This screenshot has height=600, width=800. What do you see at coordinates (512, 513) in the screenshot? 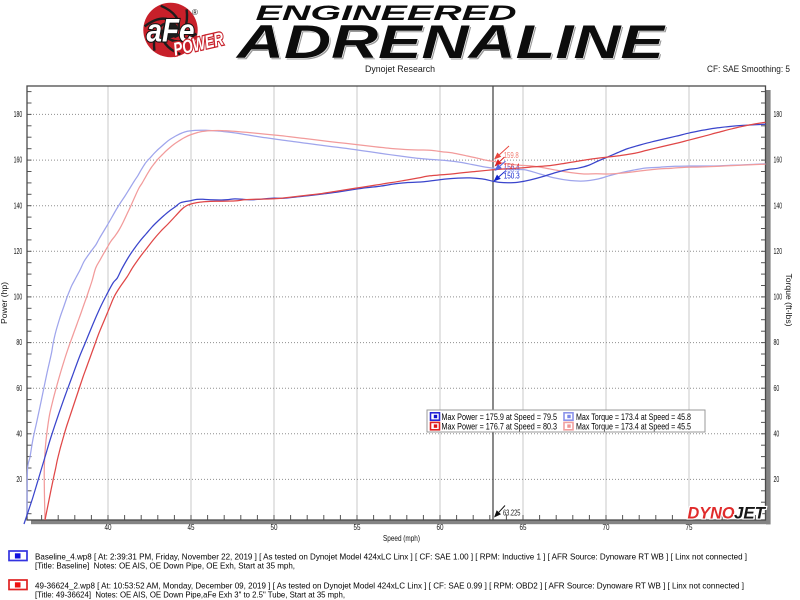
I see `svg-text: 63.225` at bounding box center [512, 513].